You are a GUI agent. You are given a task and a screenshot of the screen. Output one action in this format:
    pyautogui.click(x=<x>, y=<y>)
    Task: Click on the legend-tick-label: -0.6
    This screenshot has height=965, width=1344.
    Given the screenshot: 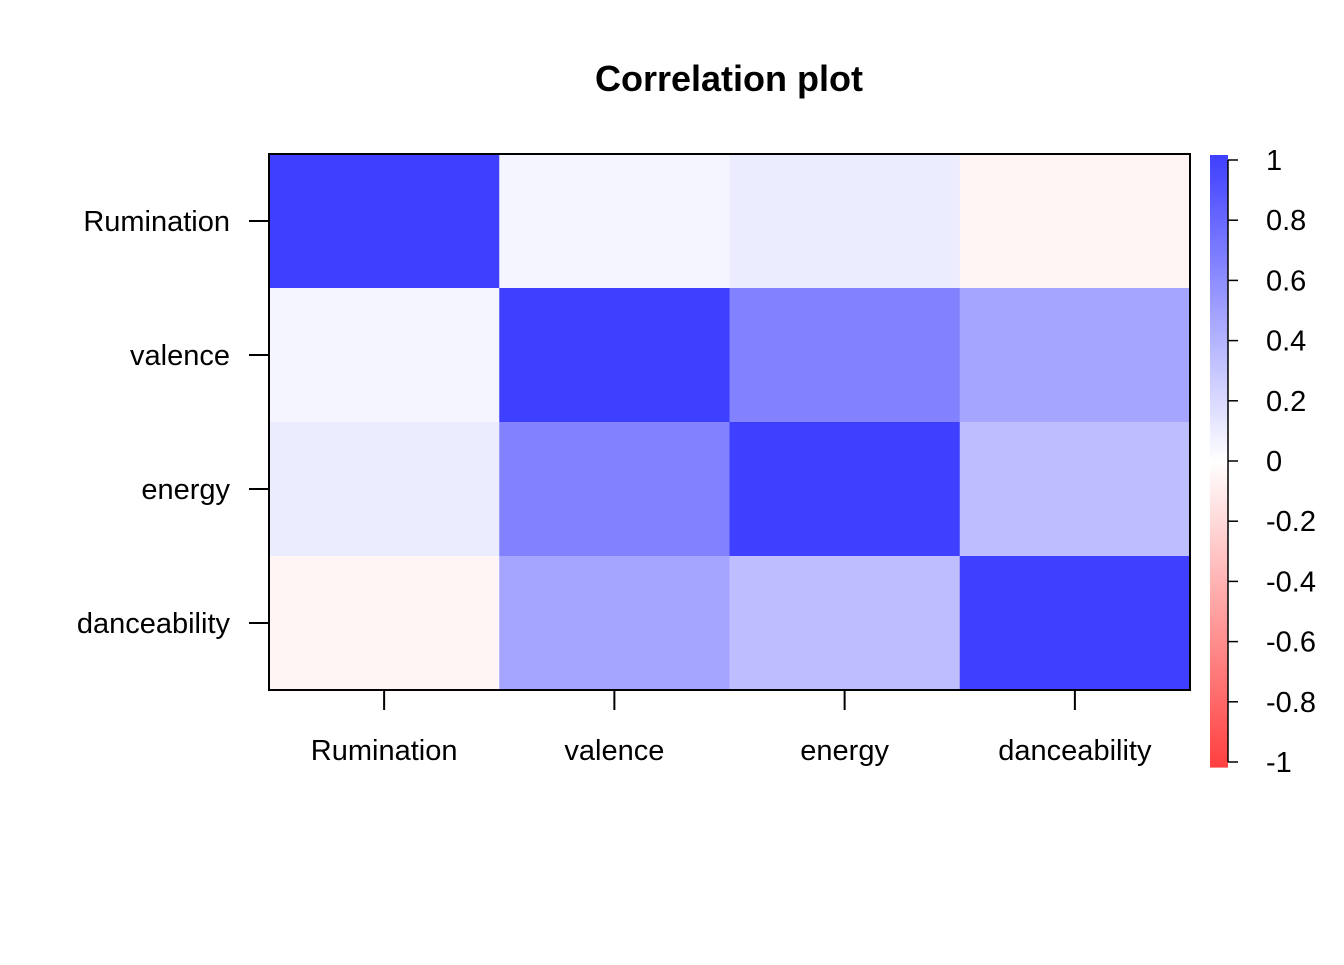 What is the action you would take?
    pyautogui.click(x=1291, y=643)
    